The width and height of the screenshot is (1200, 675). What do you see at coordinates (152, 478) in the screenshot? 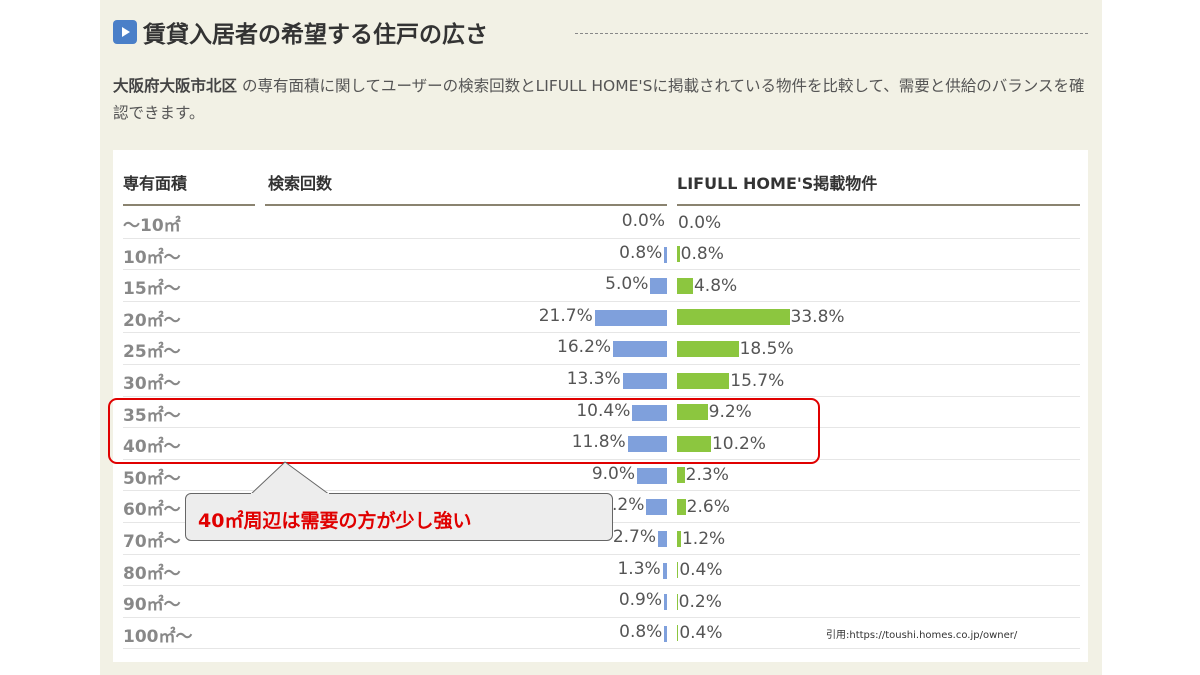
I see `area-label: 50㎡〜` at bounding box center [152, 478].